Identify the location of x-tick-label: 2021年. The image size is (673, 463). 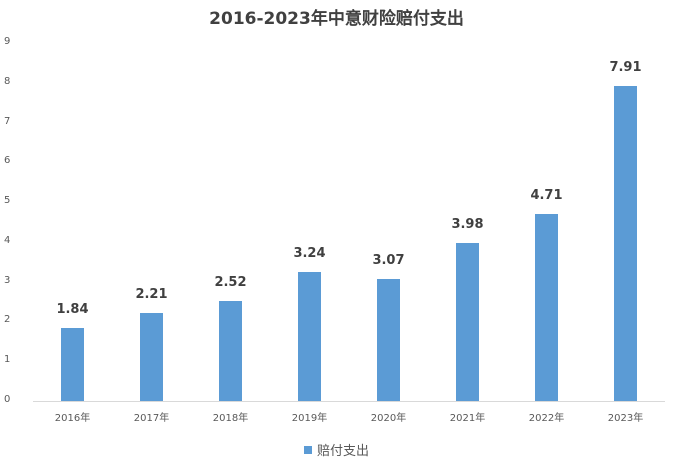
(467, 418).